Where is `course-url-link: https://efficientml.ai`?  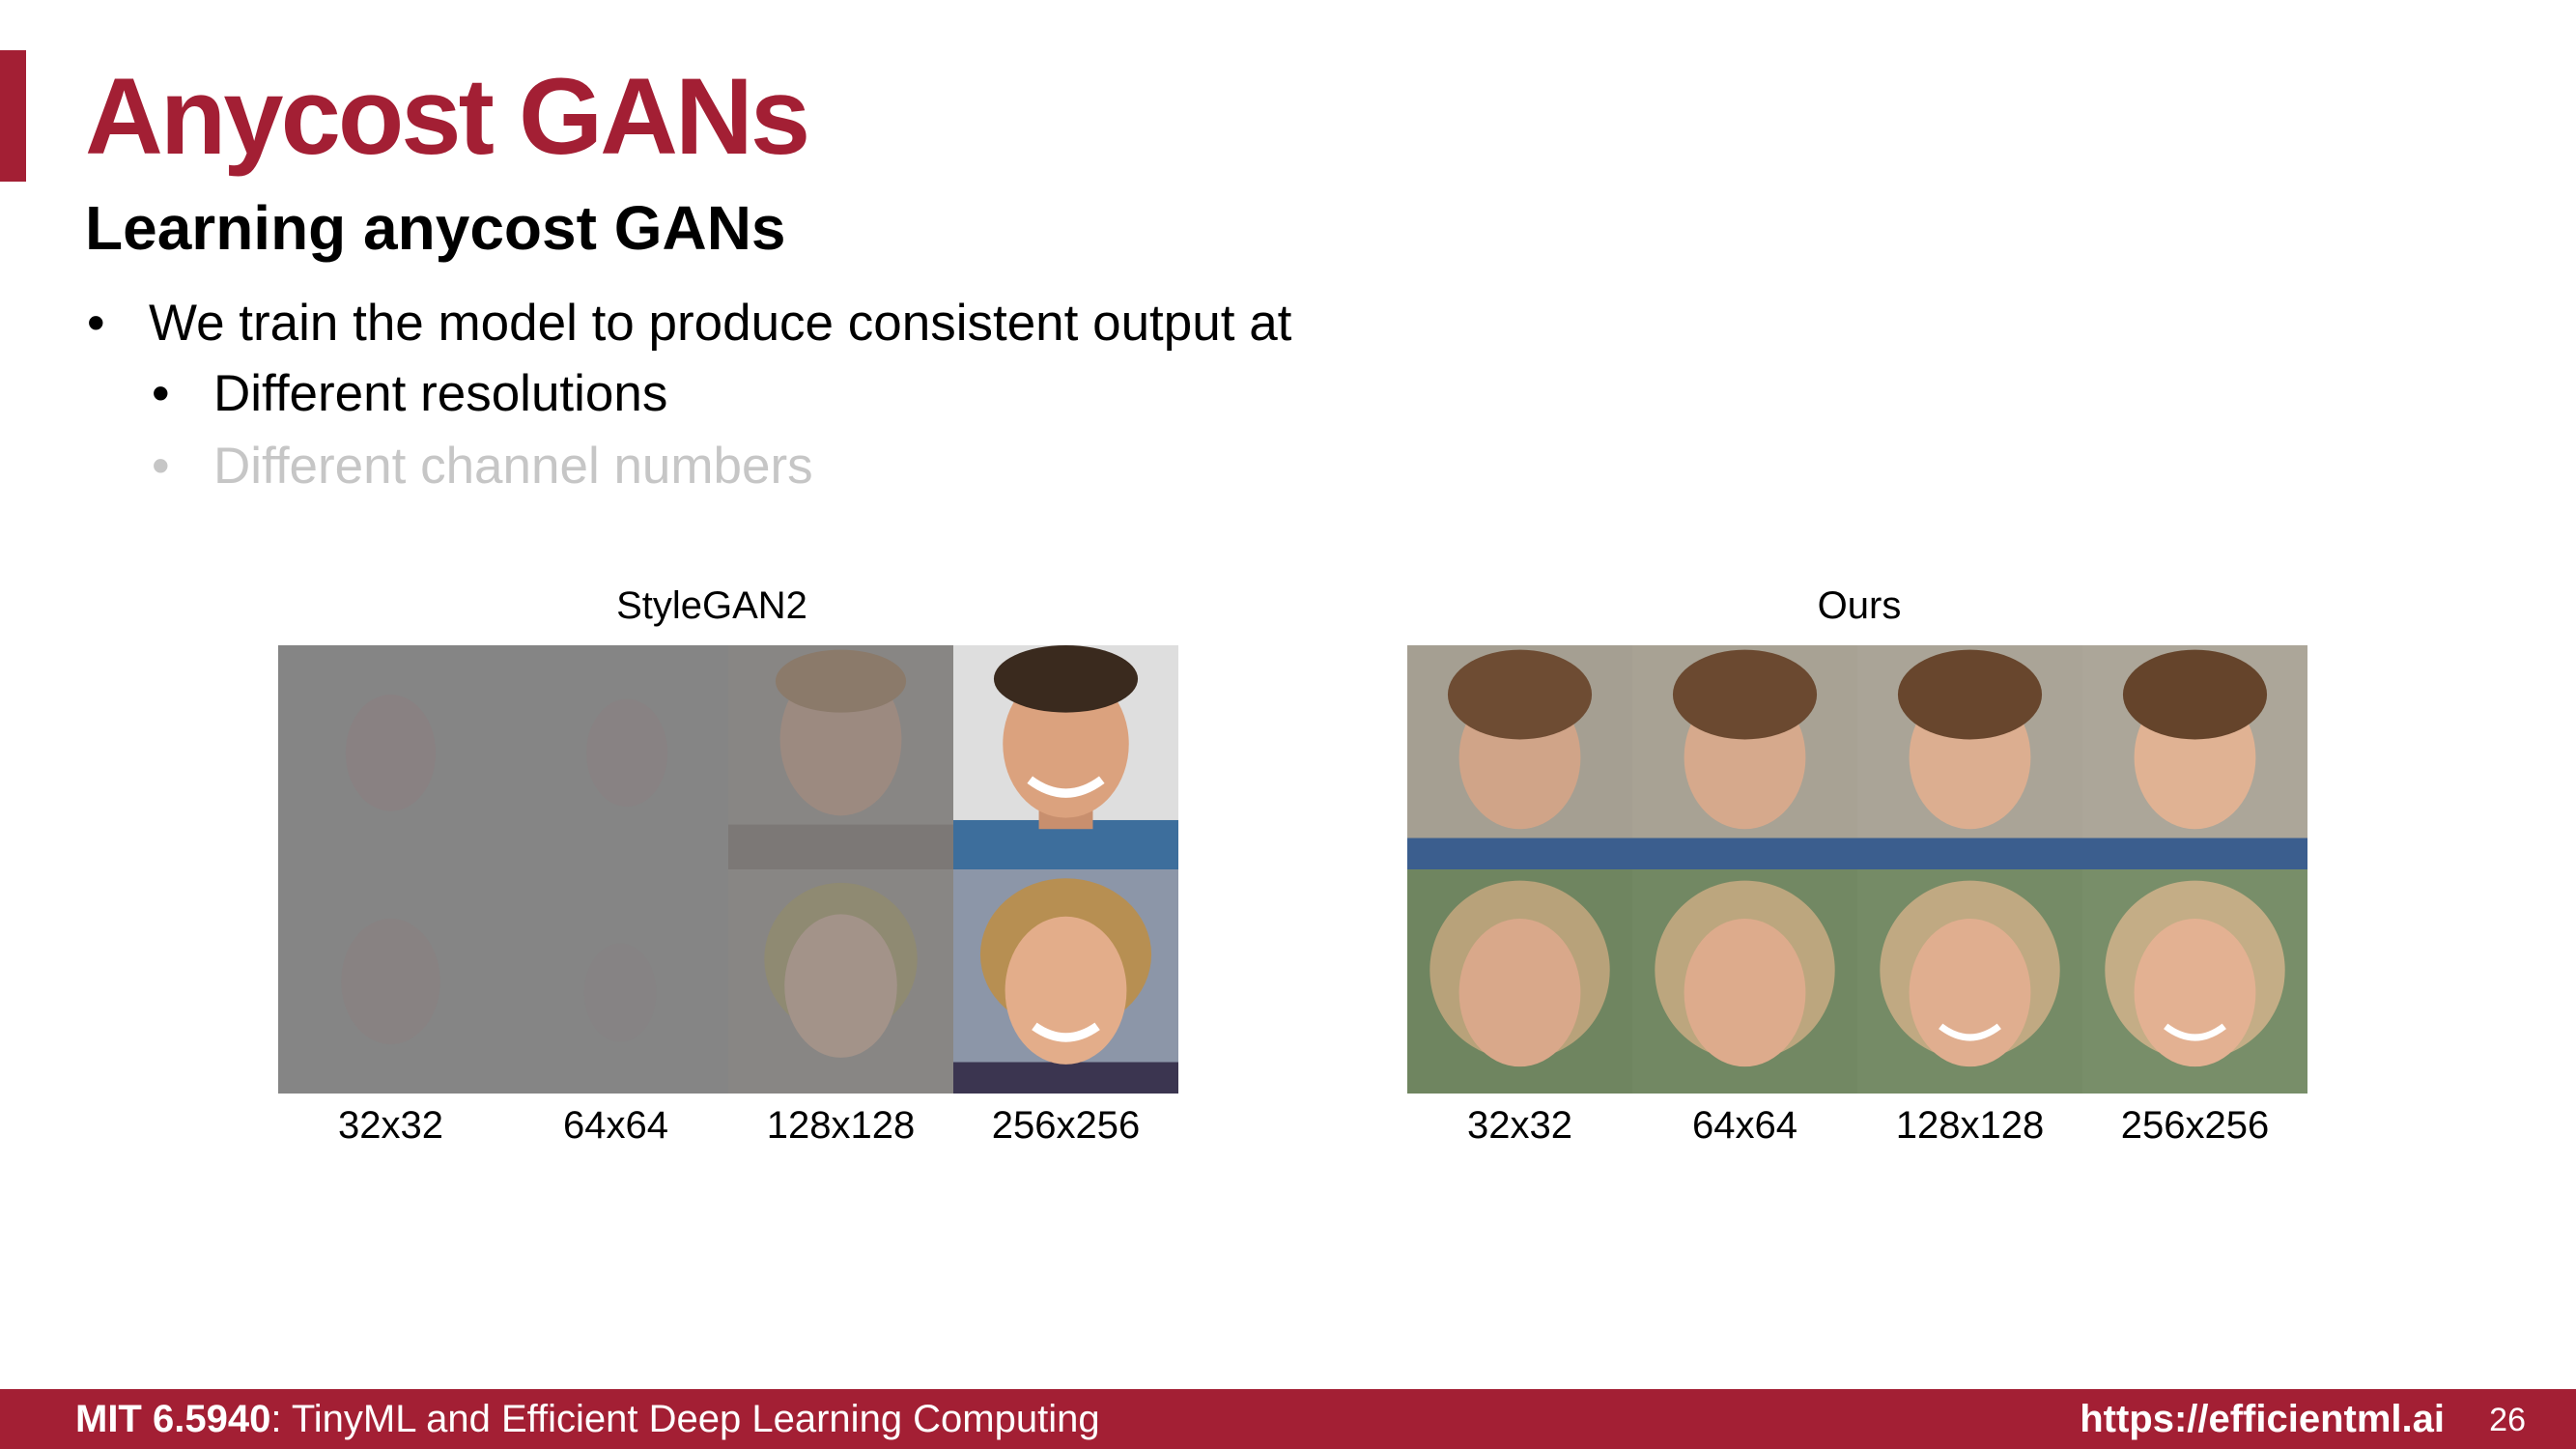
course-url-link: https://efficientml.ai is located at coordinates (2262, 1419).